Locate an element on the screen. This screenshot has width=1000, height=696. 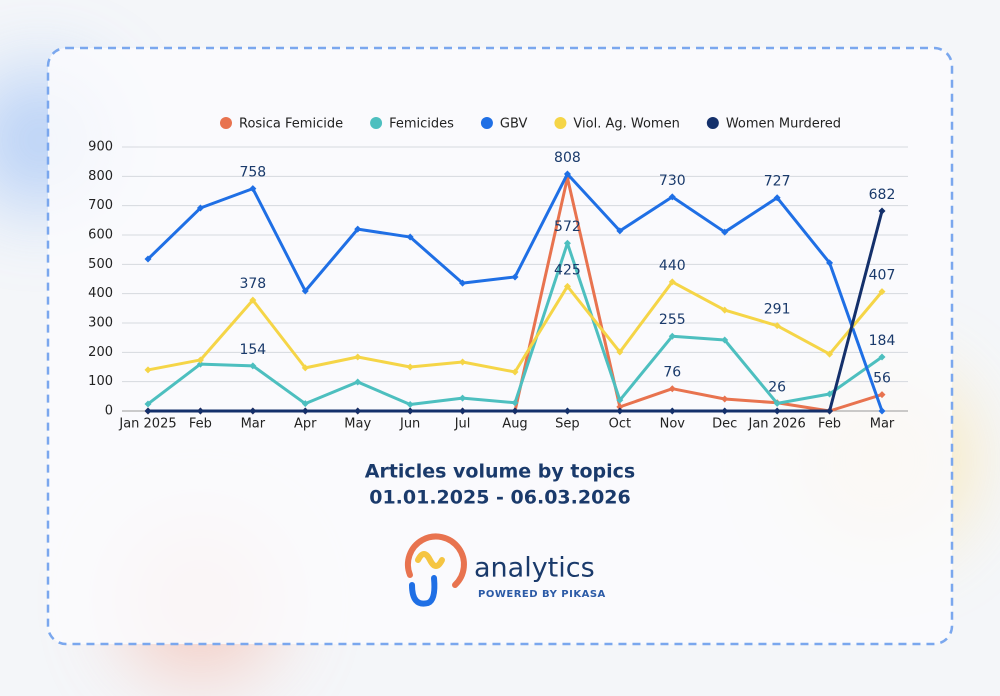
data-label: 407 is located at coordinates (882, 276).